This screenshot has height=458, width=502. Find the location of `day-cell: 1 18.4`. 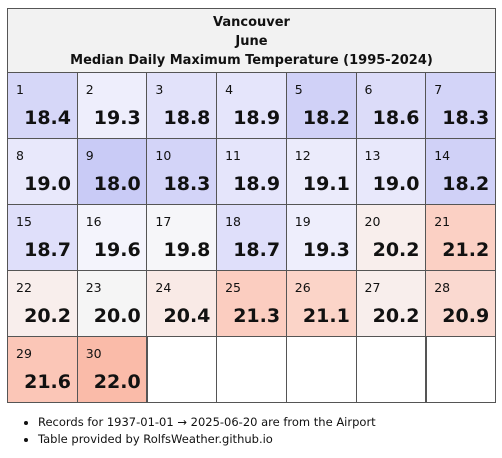

day-cell: 1 18.4 is located at coordinates (42, 105).